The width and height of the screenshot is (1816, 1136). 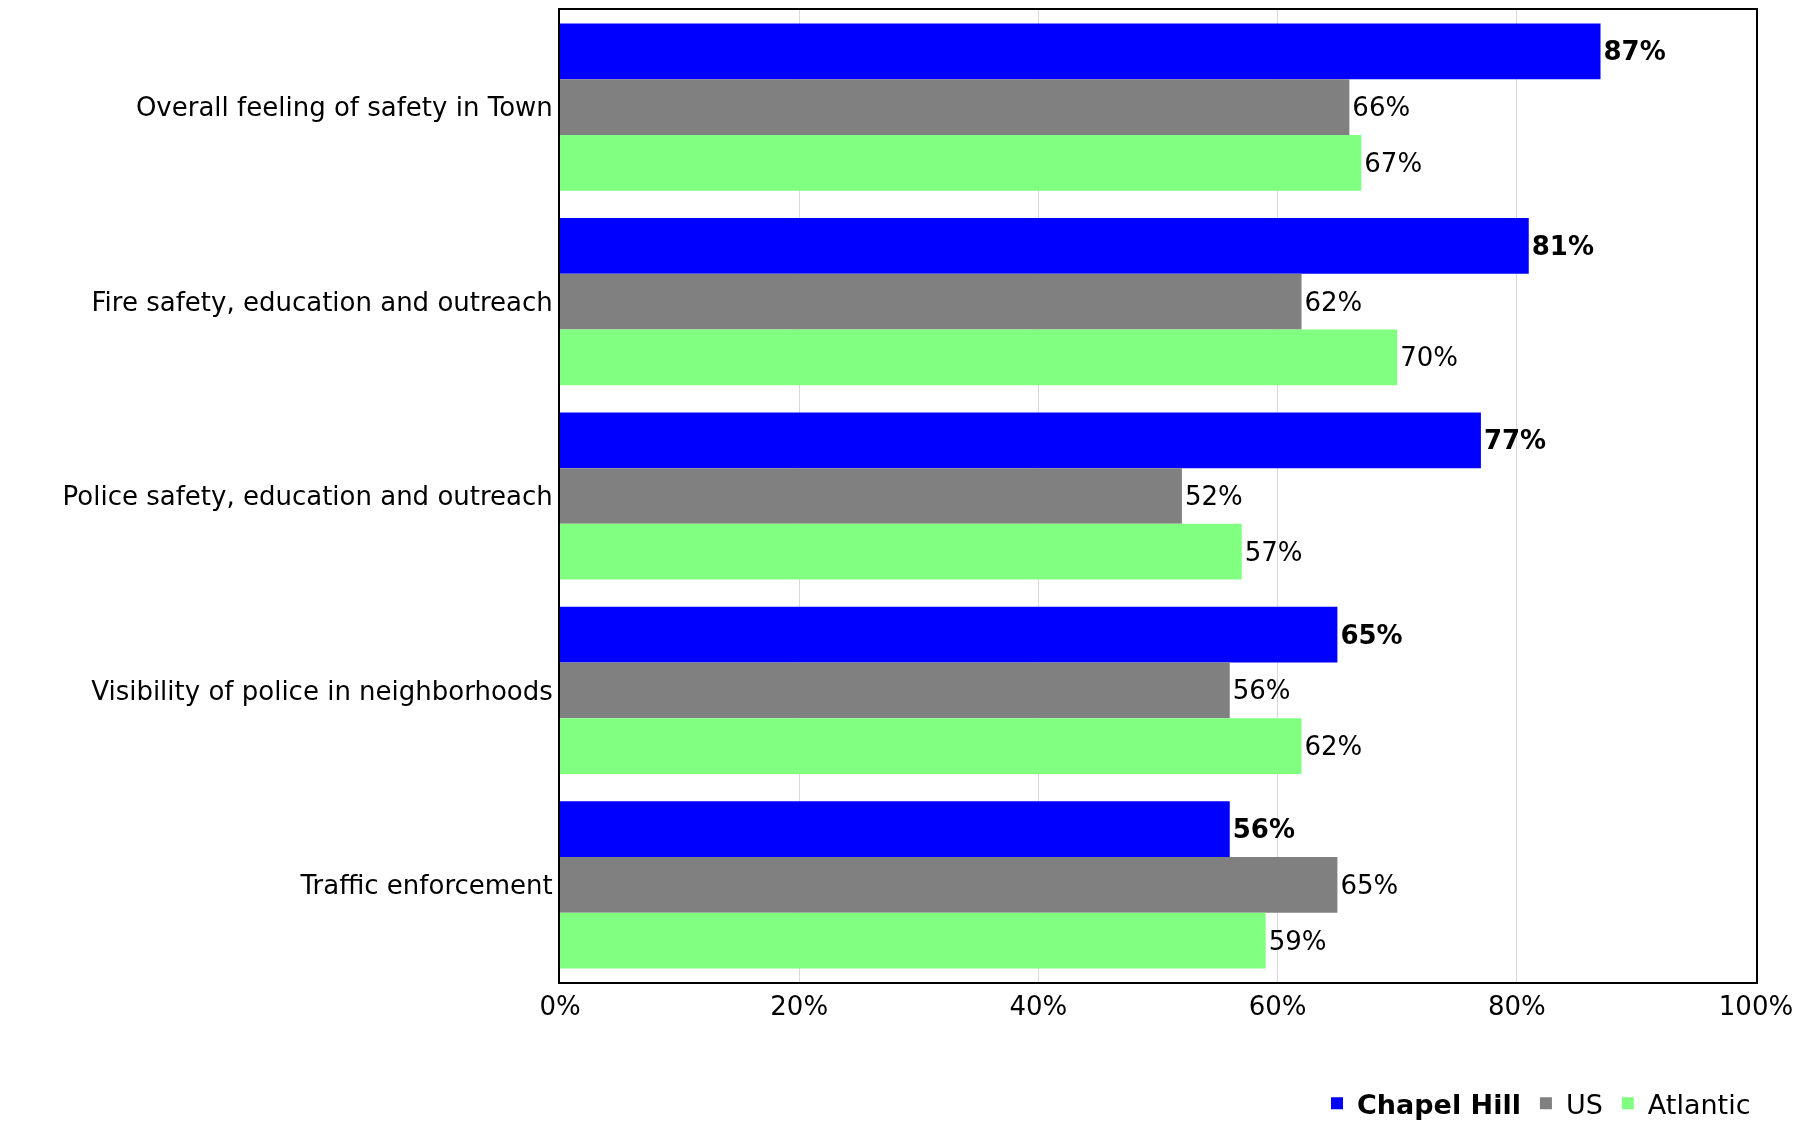 What do you see at coordinates (426, 884) in the screenshot?
I see `y-tick-label: Traffic enforcement` at bounding box center [426, 884].